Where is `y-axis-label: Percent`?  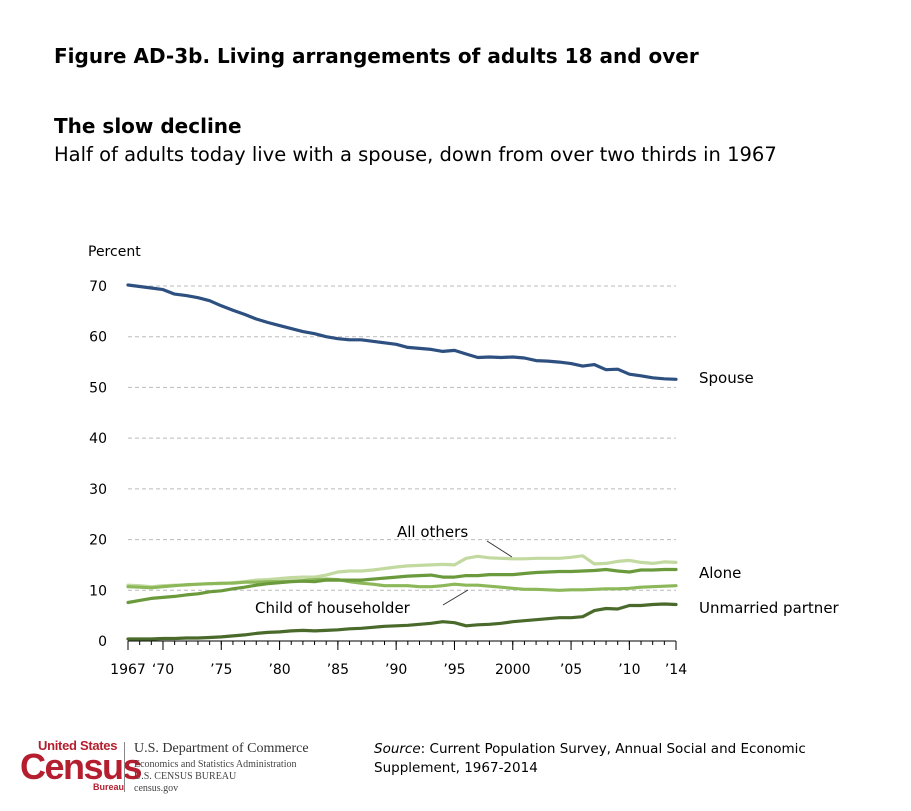 y-axis-label: Percent is located at coordinates (114, 252).